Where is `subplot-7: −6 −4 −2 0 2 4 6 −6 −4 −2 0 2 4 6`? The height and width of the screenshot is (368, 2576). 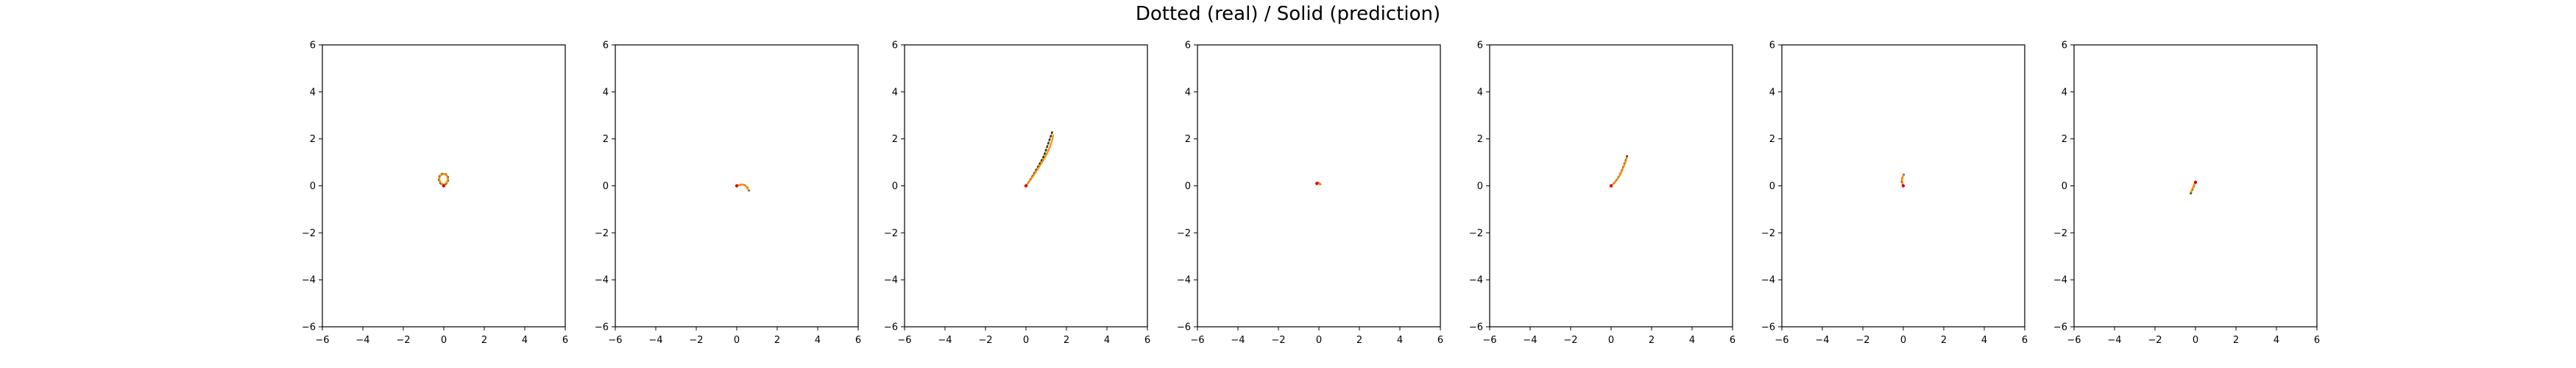 subplot-7: −6 −4 −2 0 2 4 6 −6 −4 −2 0 2 4 6 is located at coordinates (2186, 193).